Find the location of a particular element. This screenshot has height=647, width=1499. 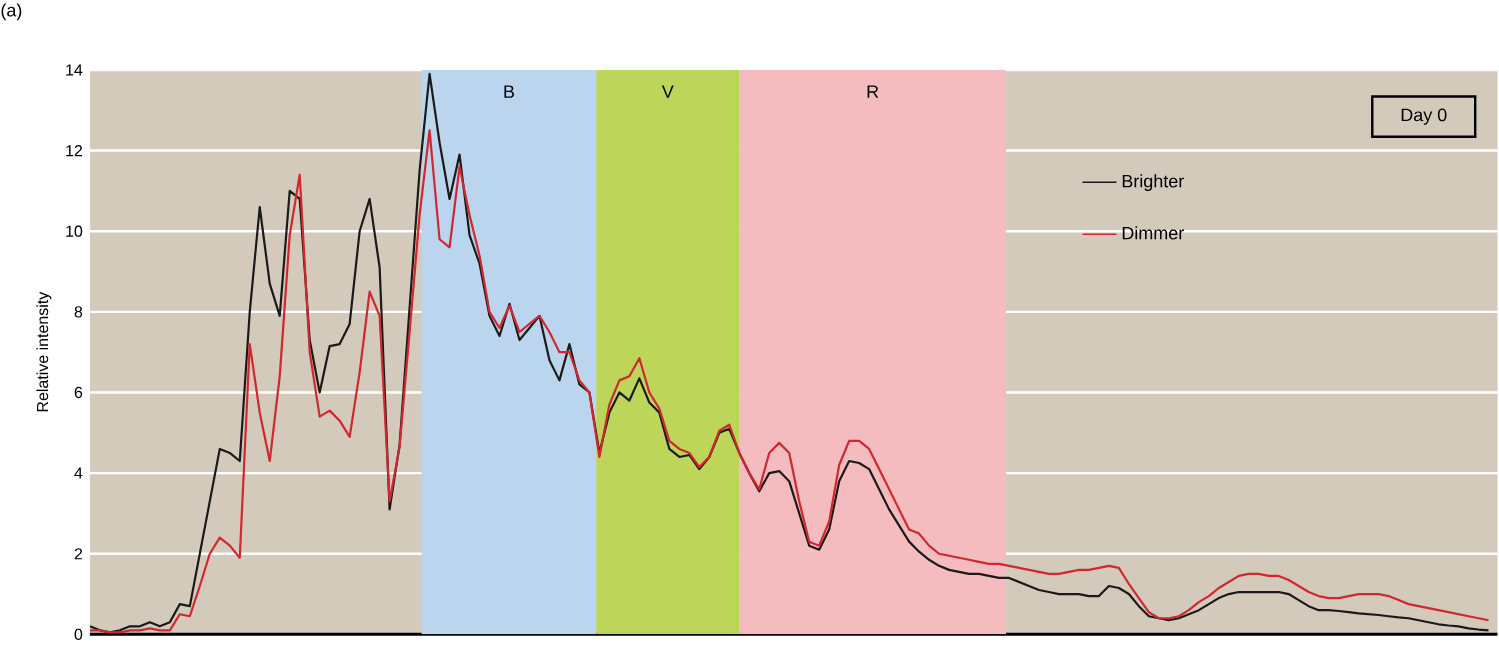

y-tick-label: 10 is located at coordinates (74, 231).